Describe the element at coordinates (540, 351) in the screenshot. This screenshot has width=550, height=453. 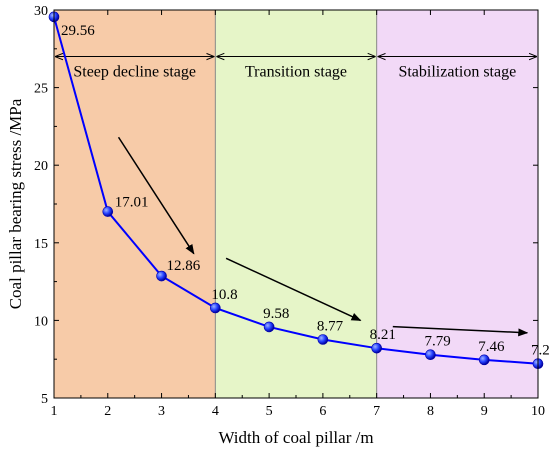
I see `data-label: 7.21` at that location.